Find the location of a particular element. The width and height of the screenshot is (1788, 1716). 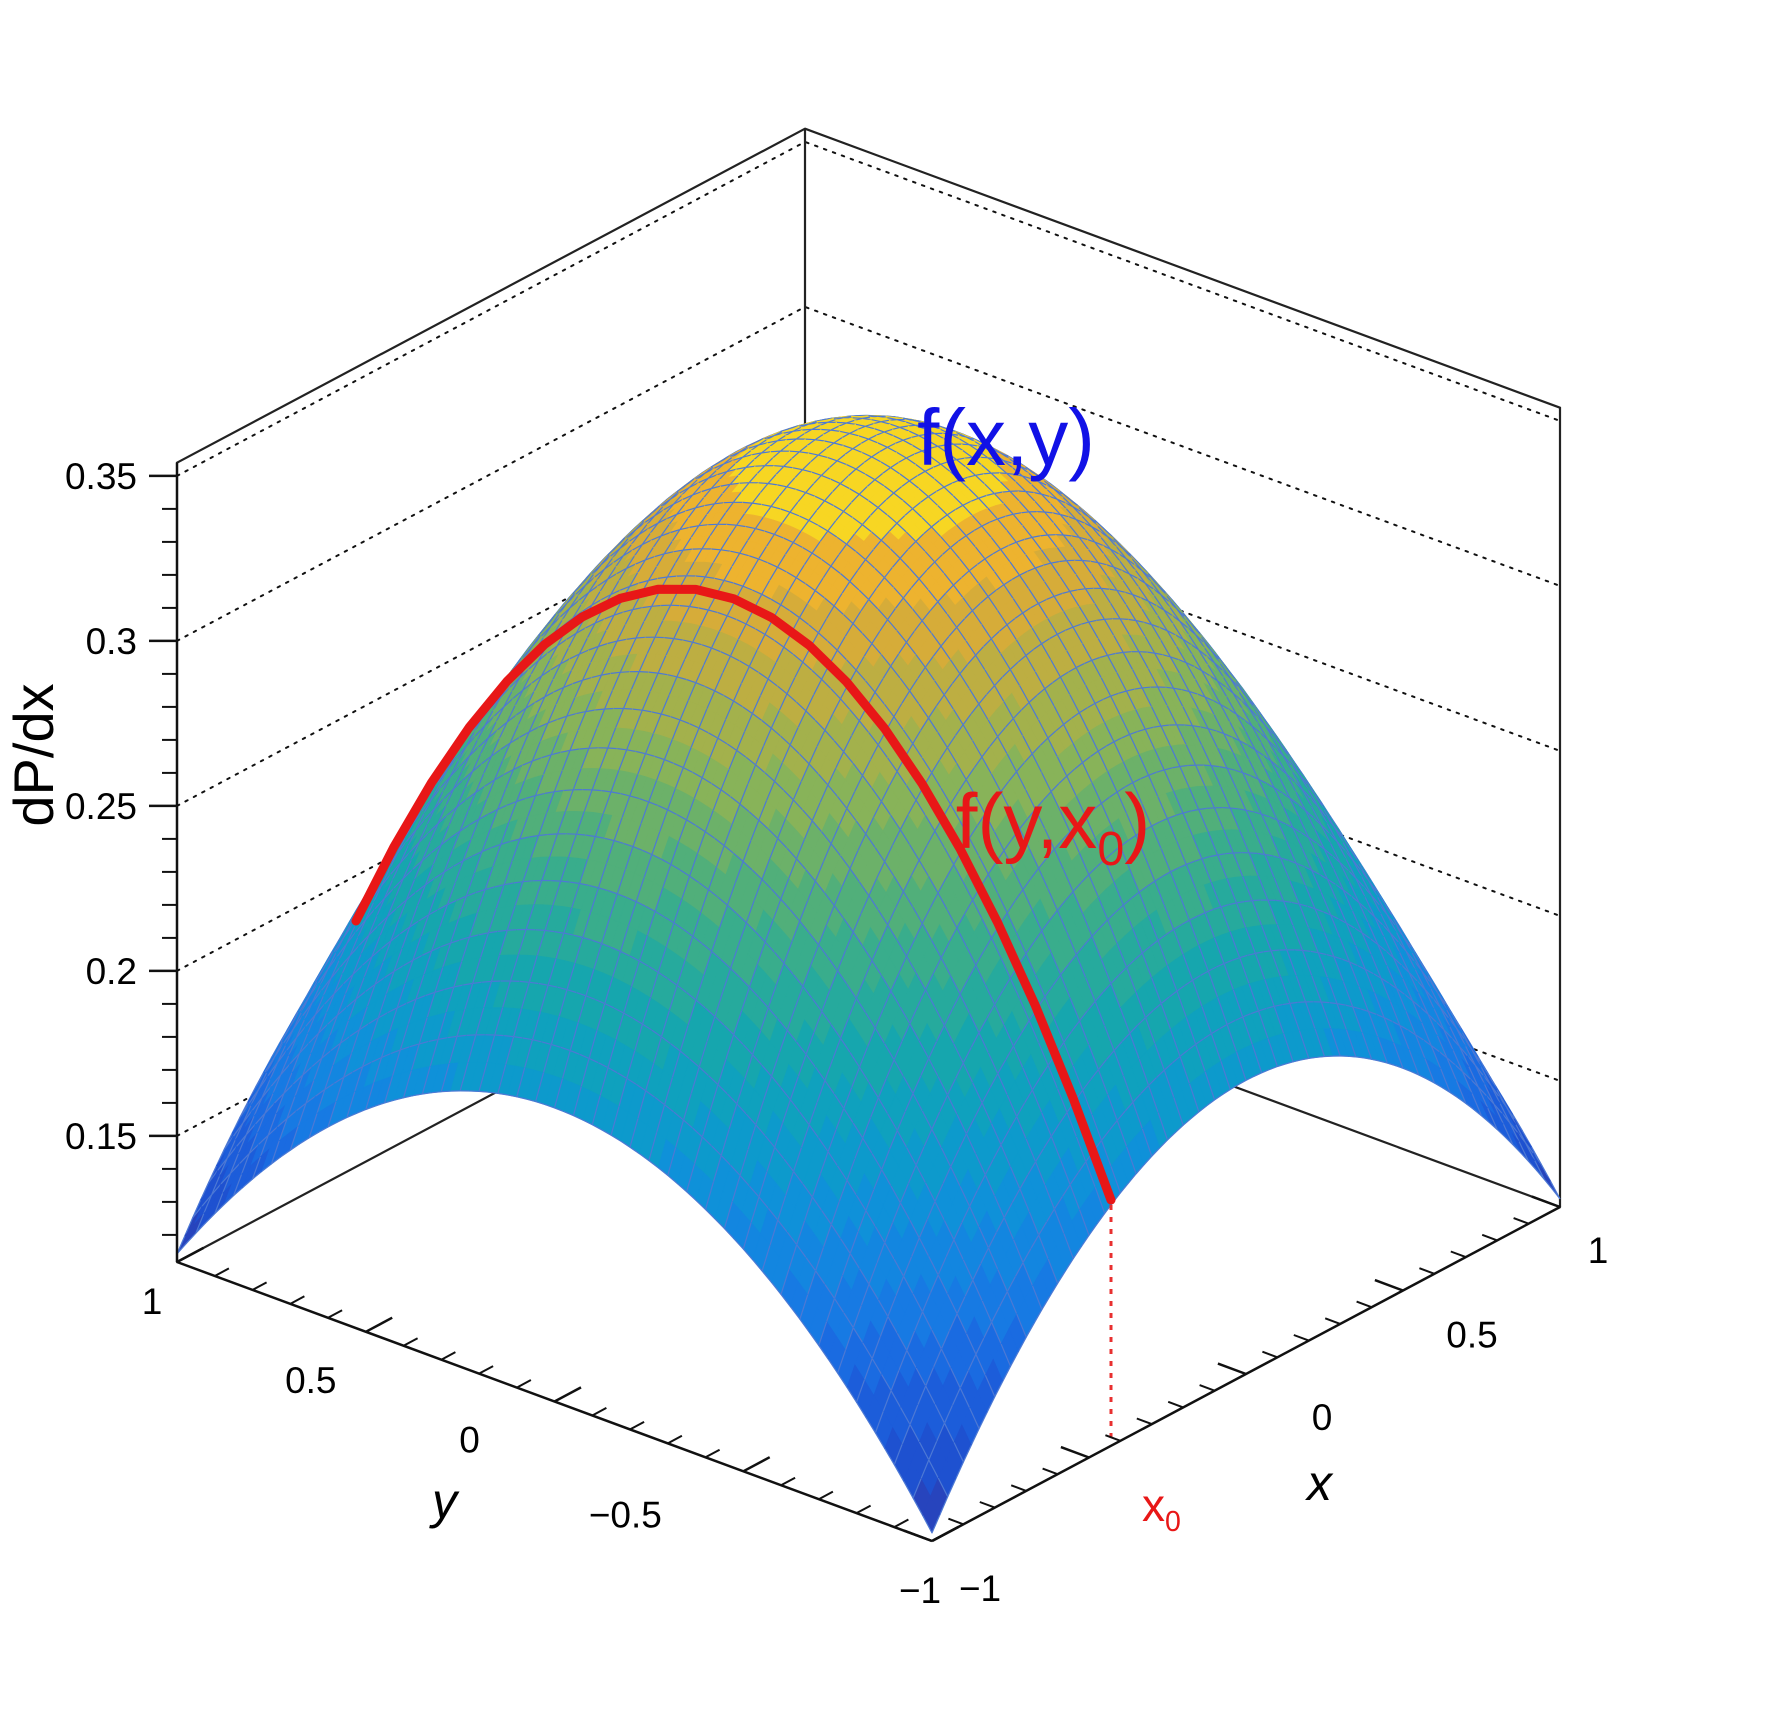

profile-annotation-sub: 0 is located at coordinates (1111, 848).